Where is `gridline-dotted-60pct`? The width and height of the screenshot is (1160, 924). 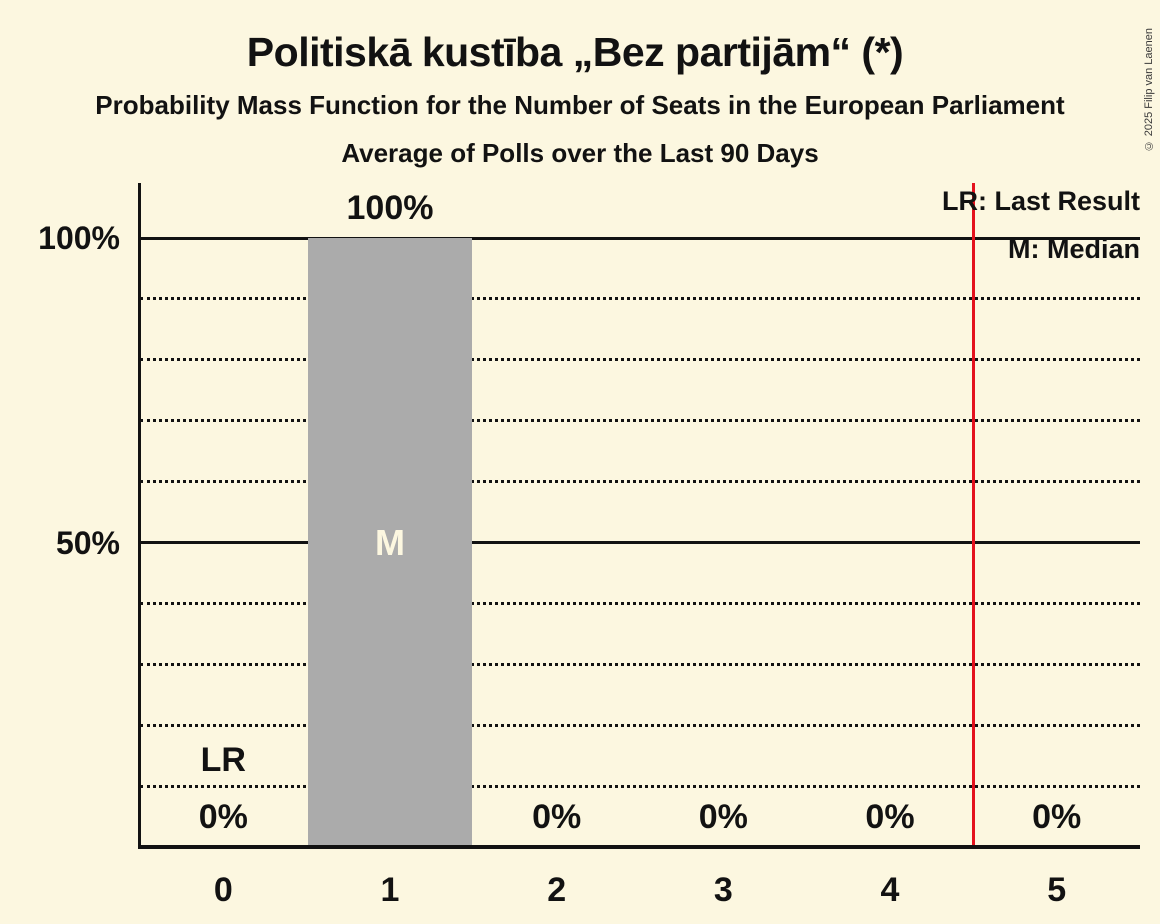 gridline-dotted-60pct is located at coordinates (640, 482).